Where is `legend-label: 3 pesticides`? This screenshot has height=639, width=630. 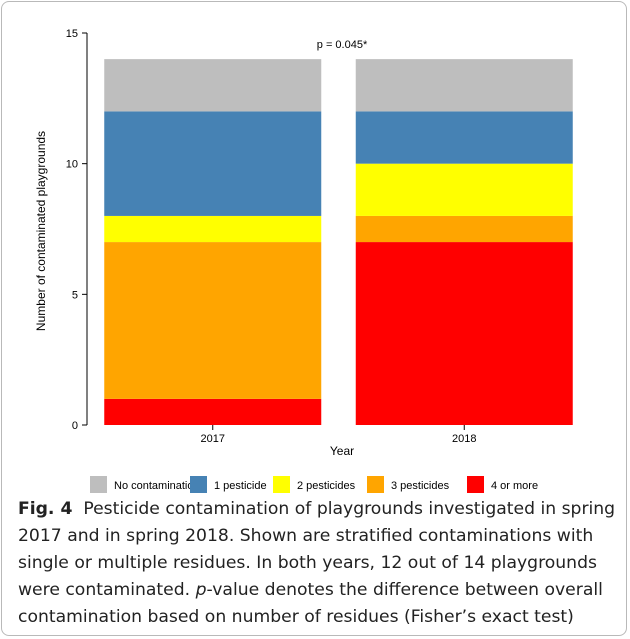
legend-label: 3 pesticides is located at coordinates (420, 486).